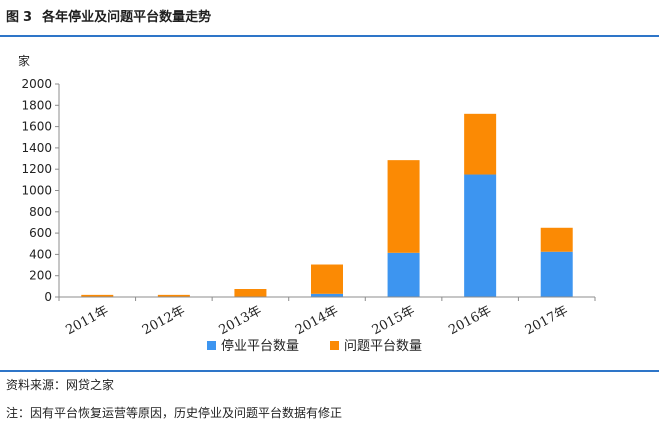  Describe the element at coordinates (470, 320) in the screenshot. I see `x-tick-label: 2016年` at that location.